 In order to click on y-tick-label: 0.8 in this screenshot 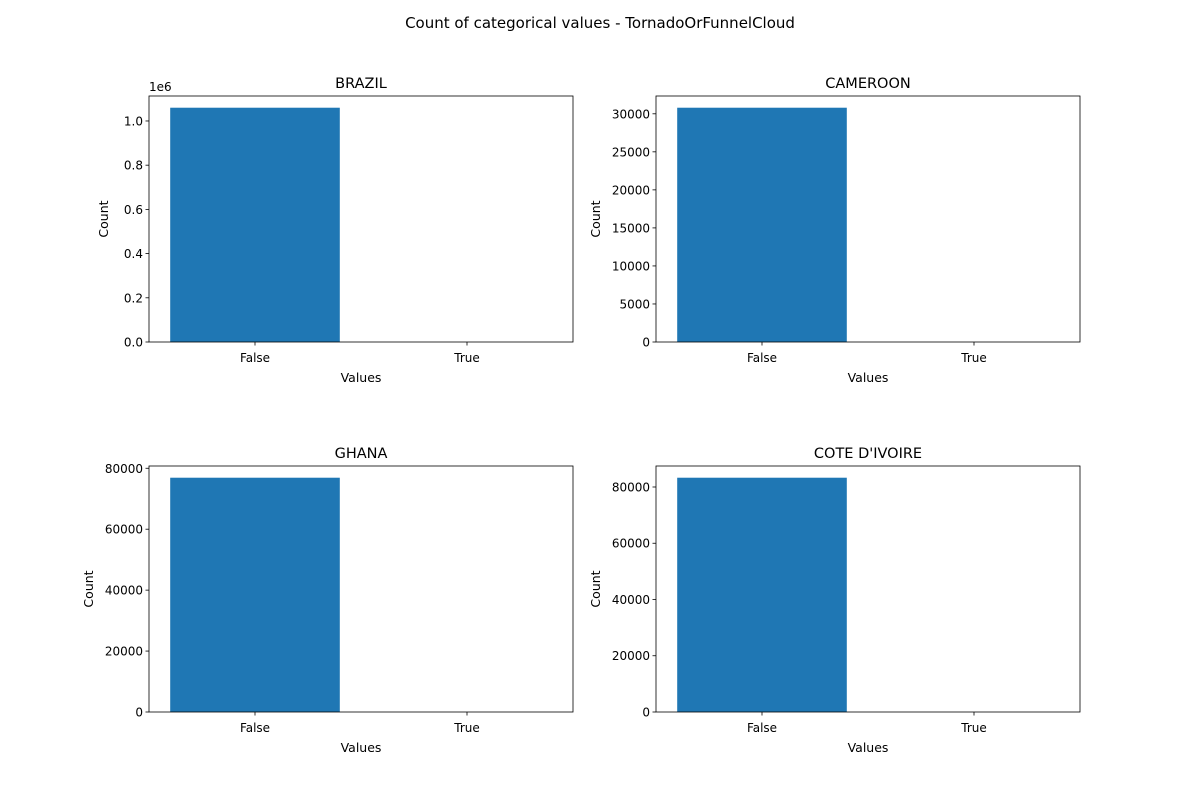, I will do `click(133, 166)`.